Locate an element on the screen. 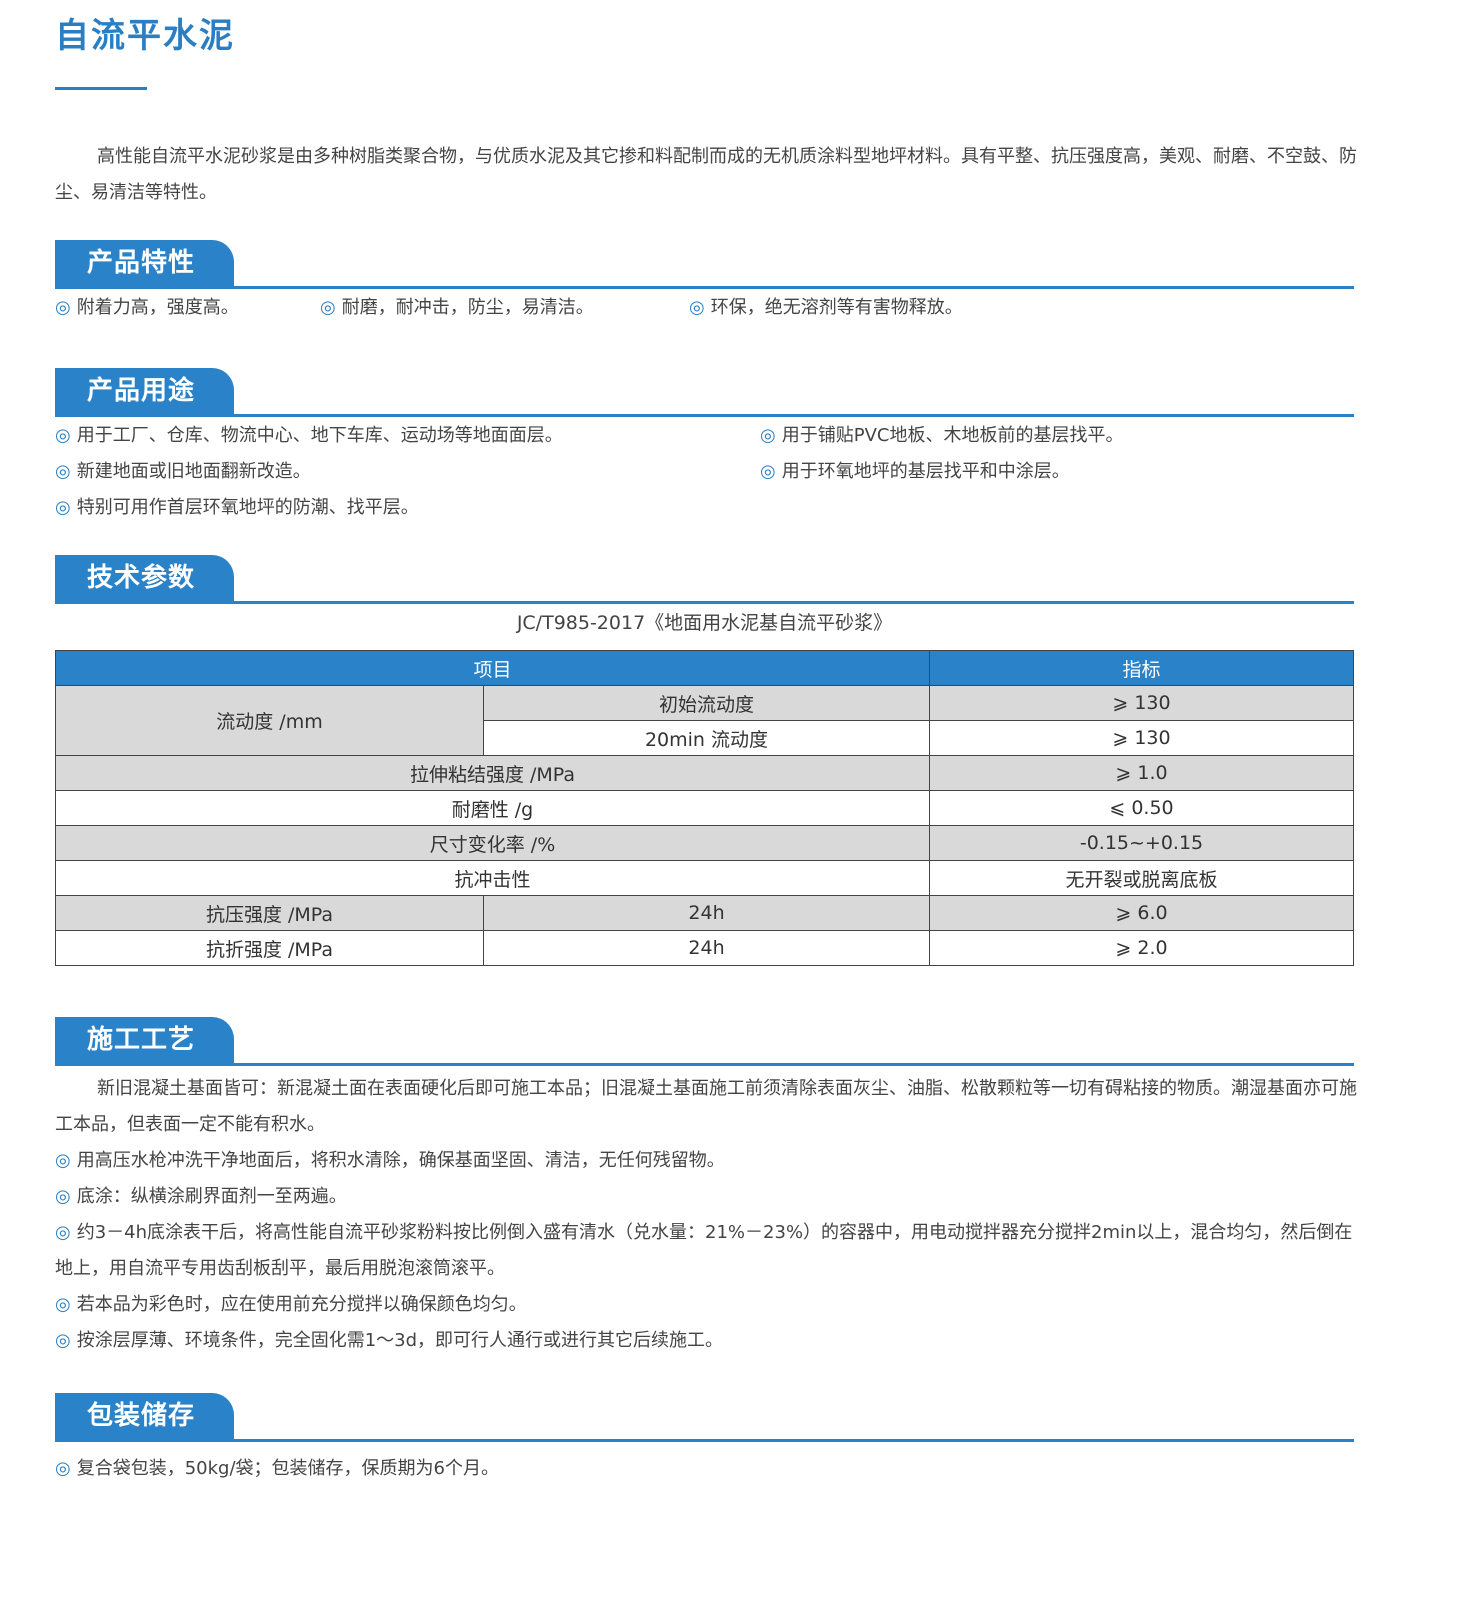 This screenshot has height=1600, width=1459. list-item: ◎ 用于工厂、仓库、物流中心、地下车库、运动场等地面面层。 is located at coordinates (309, 435).